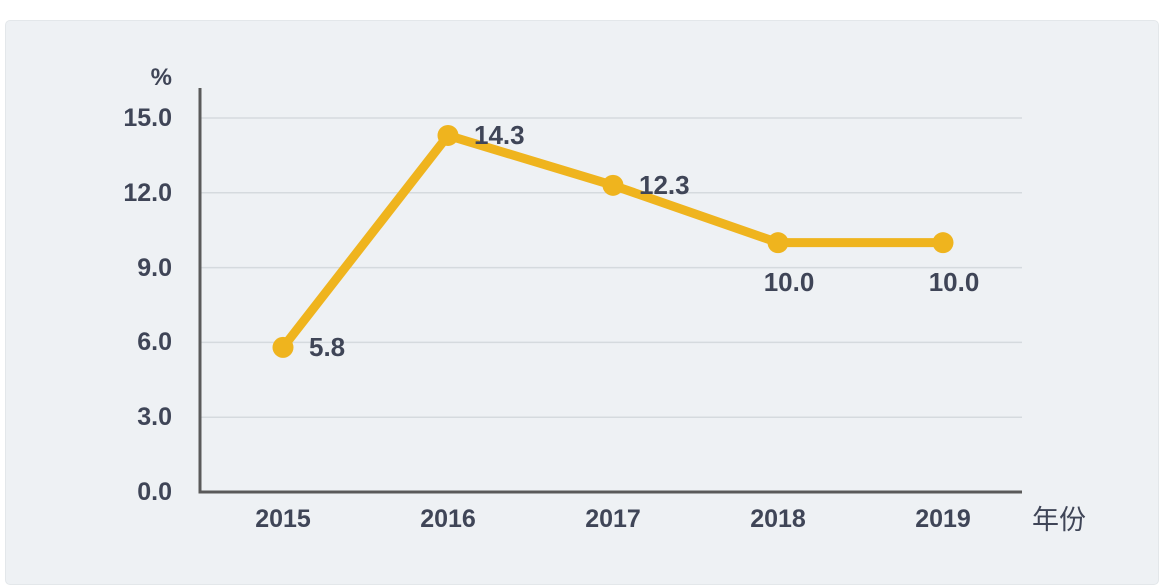 Image resolution: width=1167 pixels, height=585 pixels. I want to click on x-tick-label: 2016, so click(448, 519).